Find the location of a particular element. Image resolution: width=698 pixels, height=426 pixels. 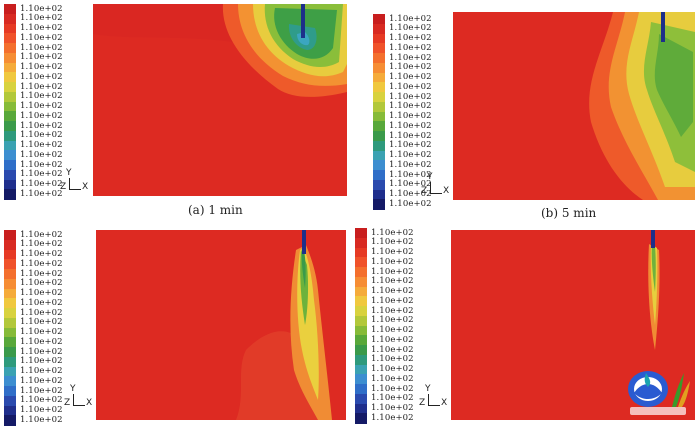

caption-b: (b) 5 min is located at coordinates (569, 213).